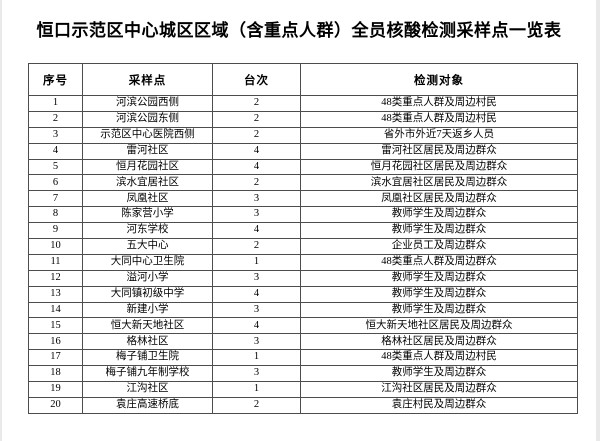 The image size is (600, 441). What do you see at coordinates (55, 358) in the screenshot?
I see `cell-index: 17` at bounding box center [55, 358].